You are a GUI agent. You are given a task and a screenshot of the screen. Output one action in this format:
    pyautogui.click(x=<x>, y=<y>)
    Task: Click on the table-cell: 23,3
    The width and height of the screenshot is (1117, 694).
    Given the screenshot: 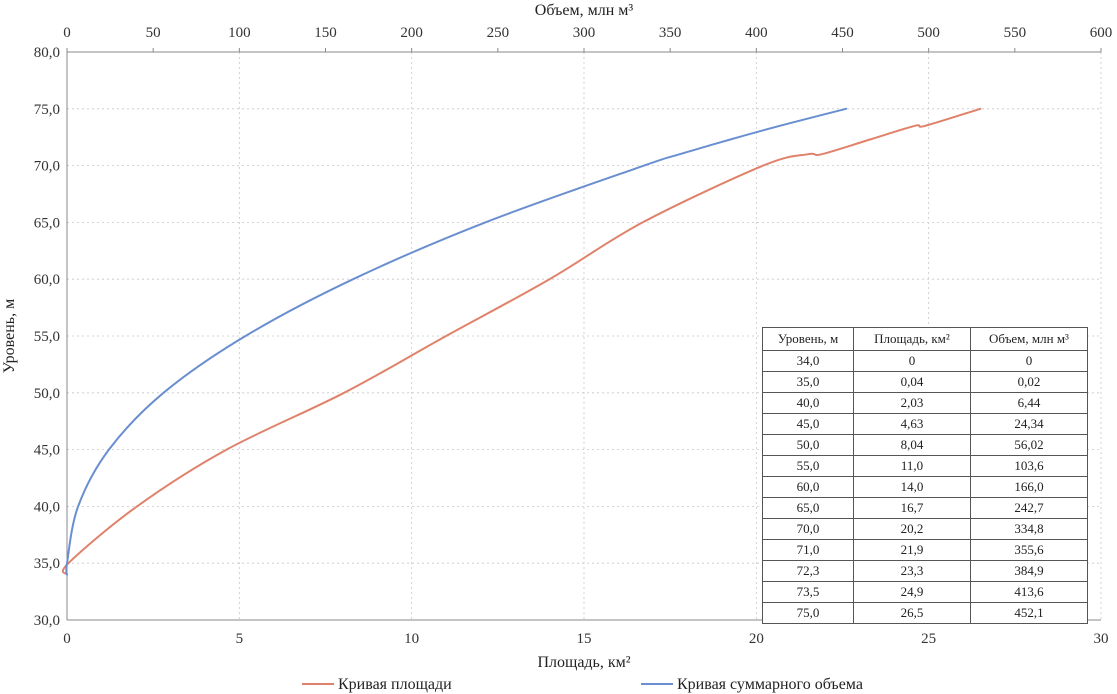 What is the action you would take?
    pyautogui.click(x=912, y=571)
    